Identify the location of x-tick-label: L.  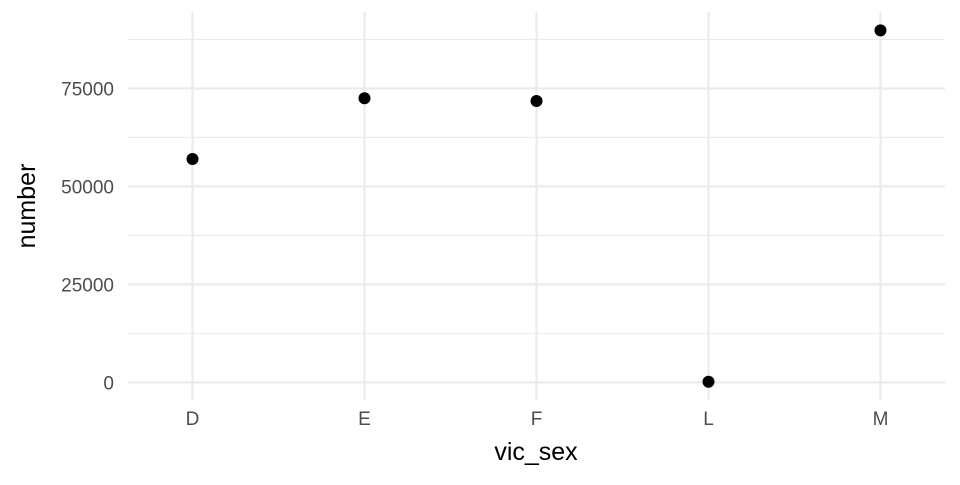
(708, 419).